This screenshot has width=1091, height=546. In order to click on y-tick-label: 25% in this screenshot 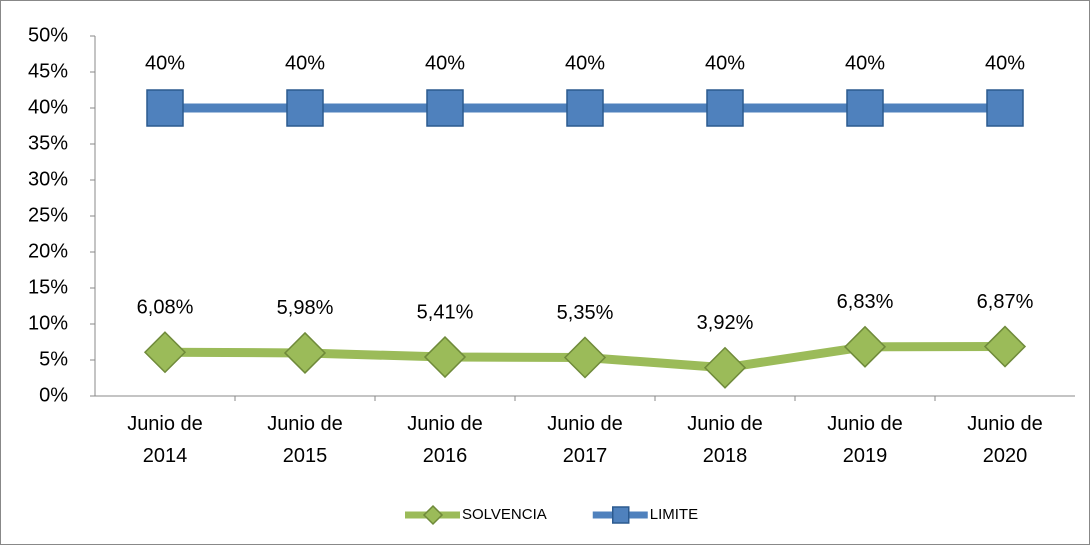, I will do `click(48, 215)`.